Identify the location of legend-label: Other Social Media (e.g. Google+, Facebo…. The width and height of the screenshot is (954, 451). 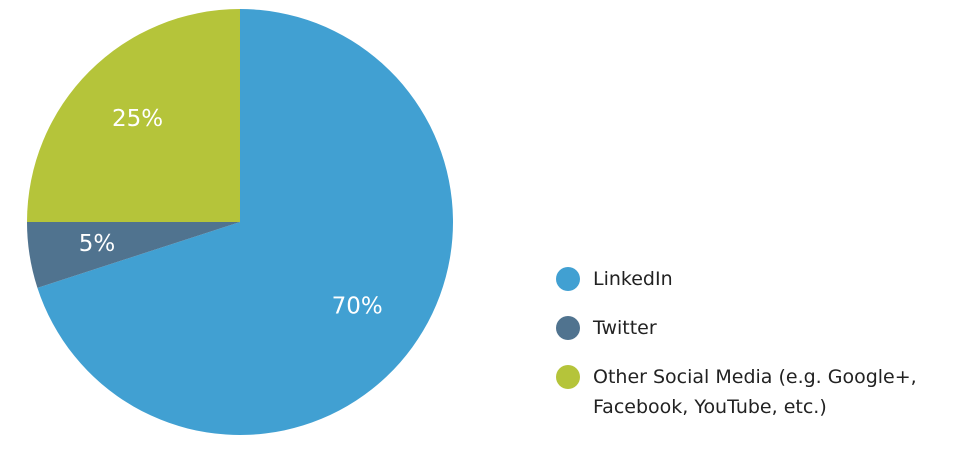
(755, 392).